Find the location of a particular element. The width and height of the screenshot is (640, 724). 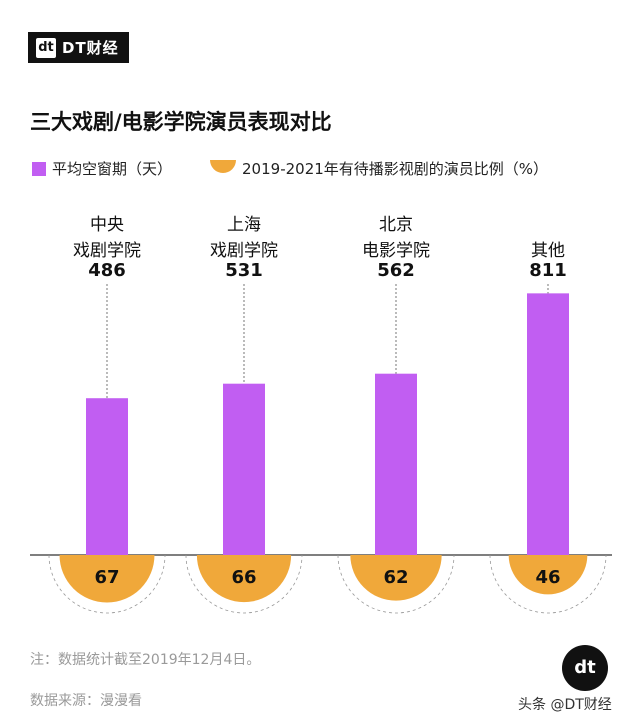

legend-swatch-bar is located at coordinates (39, 168).